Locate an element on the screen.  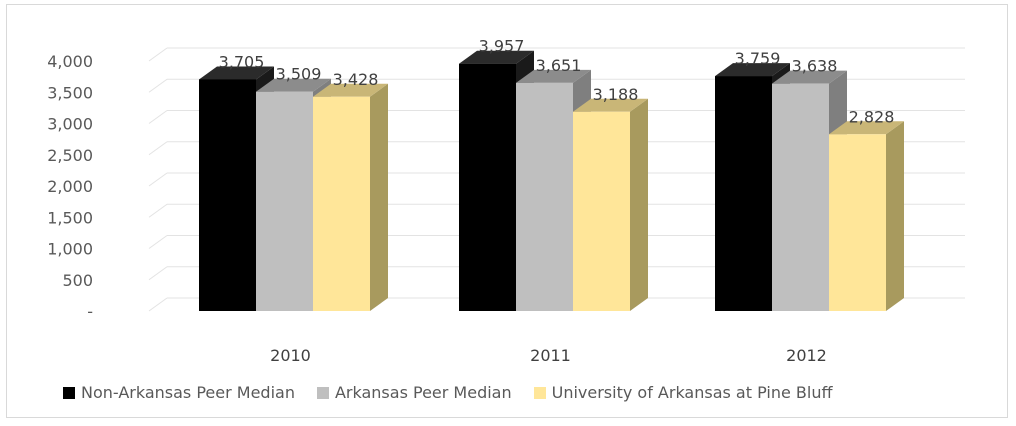
data-label-2012-1: 3,638 is located at coordinates (815, 66).